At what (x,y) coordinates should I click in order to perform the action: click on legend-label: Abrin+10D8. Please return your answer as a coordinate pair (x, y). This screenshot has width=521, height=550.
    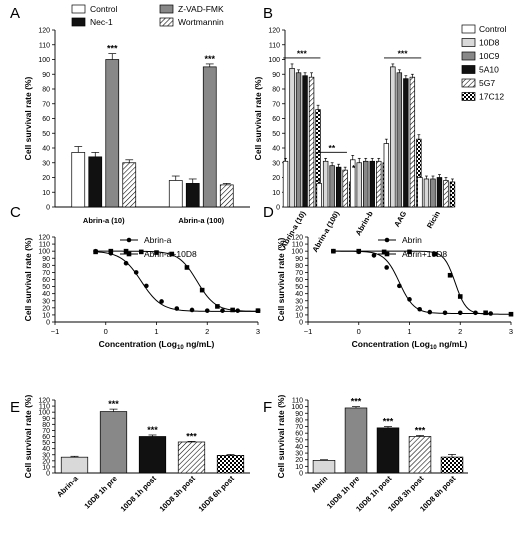
    Looking at the image, I should click on (424, 254).